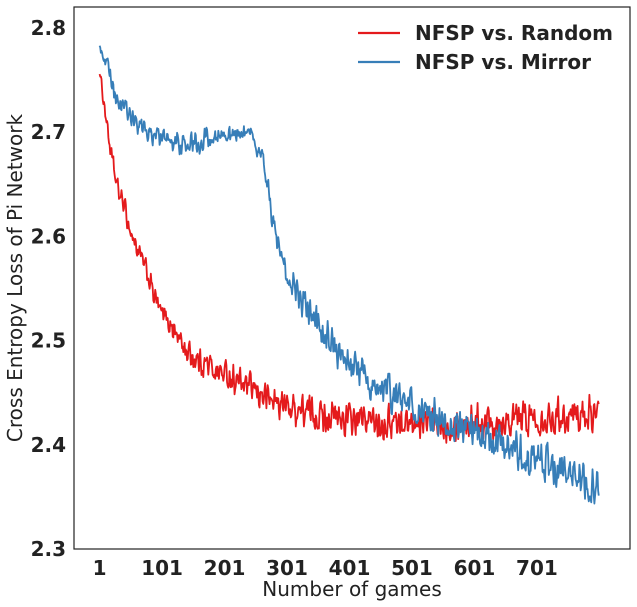 The height and width of the screenshot is (607, 637). I want to click on x-tick-label: 701, so click(537, 568).